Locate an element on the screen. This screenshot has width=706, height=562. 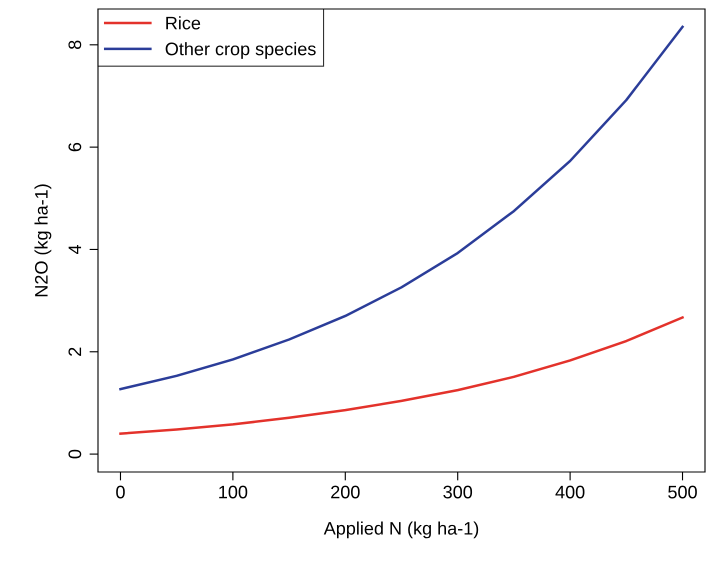
legend-label: Rice is located at coordinates (183, 23).